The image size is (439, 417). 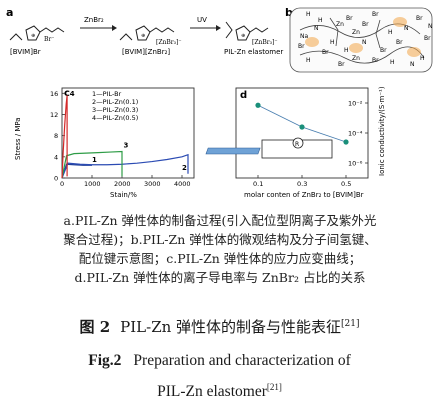 What do you see at coordinates (355, 134) in the screenshot?
I see `y-tick-label: 10⁻⁴` at bounding box center [355, 134].